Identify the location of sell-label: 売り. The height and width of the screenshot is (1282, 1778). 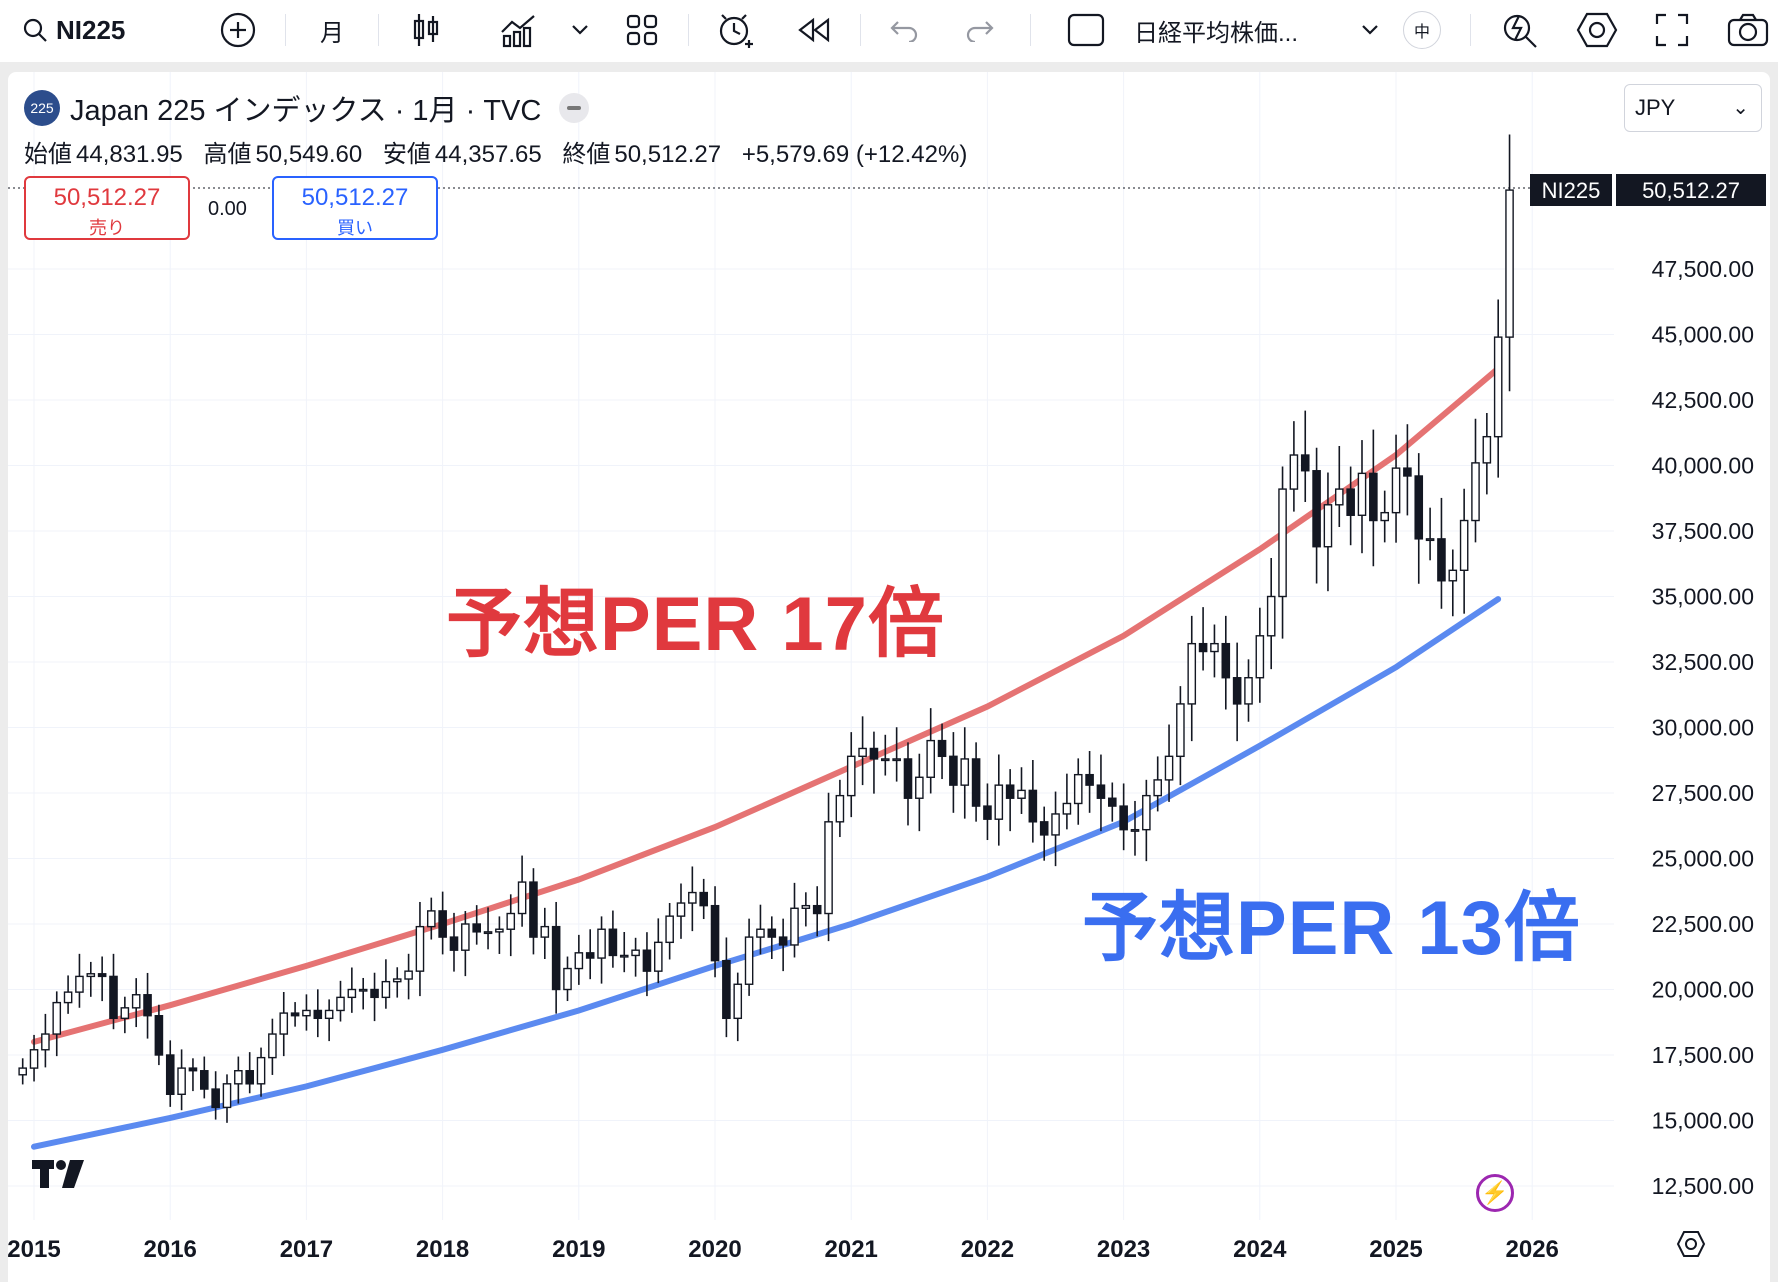
(107, 228).